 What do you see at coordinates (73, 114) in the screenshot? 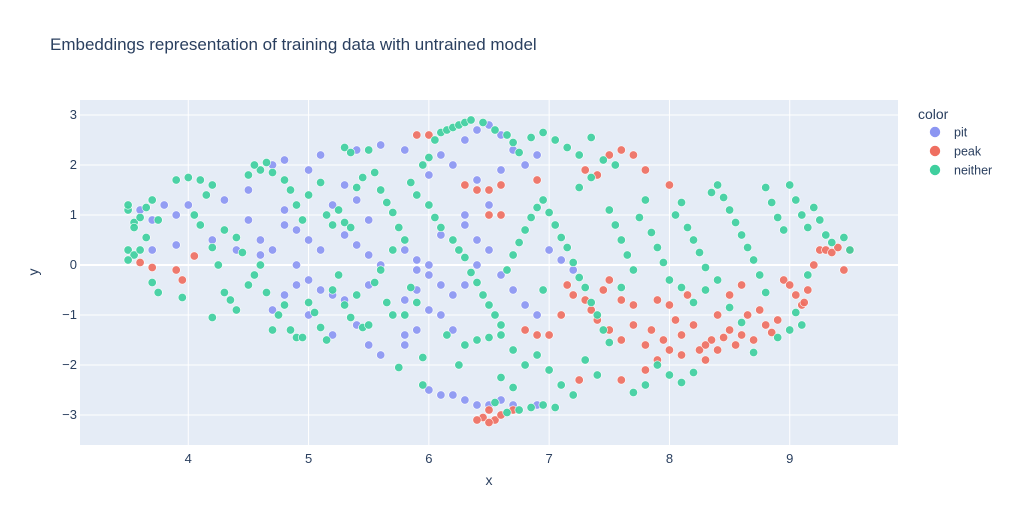
I see `y-tick-label: 3` at bounding box center [73, 114].